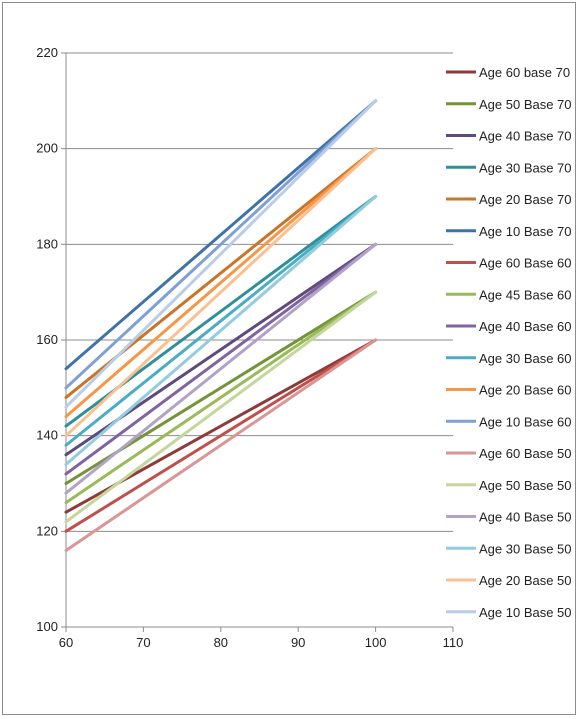  Describe the element at coordinates (47, 530) in the screenshot. I see `y-tick-label: 120` at that location.